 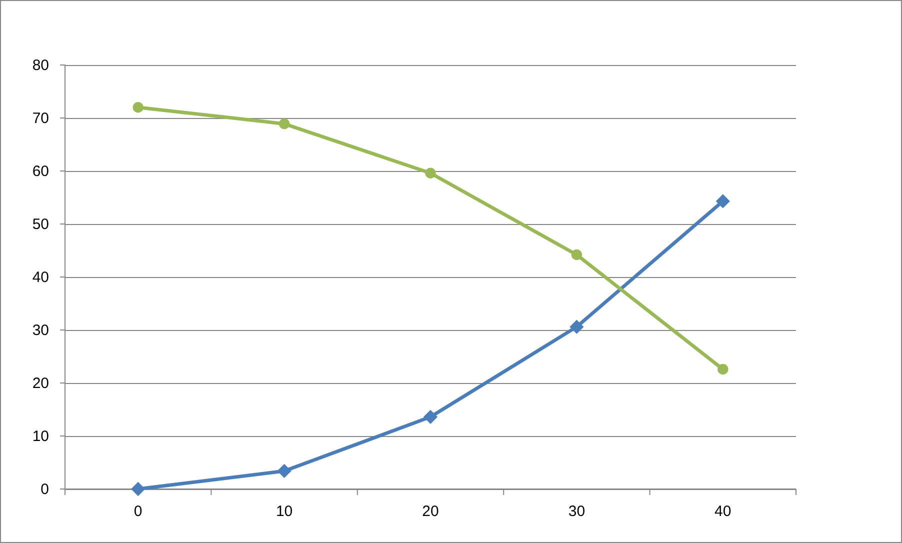 I want to click on y-tick-label: 10, so click(x=40, y=436).